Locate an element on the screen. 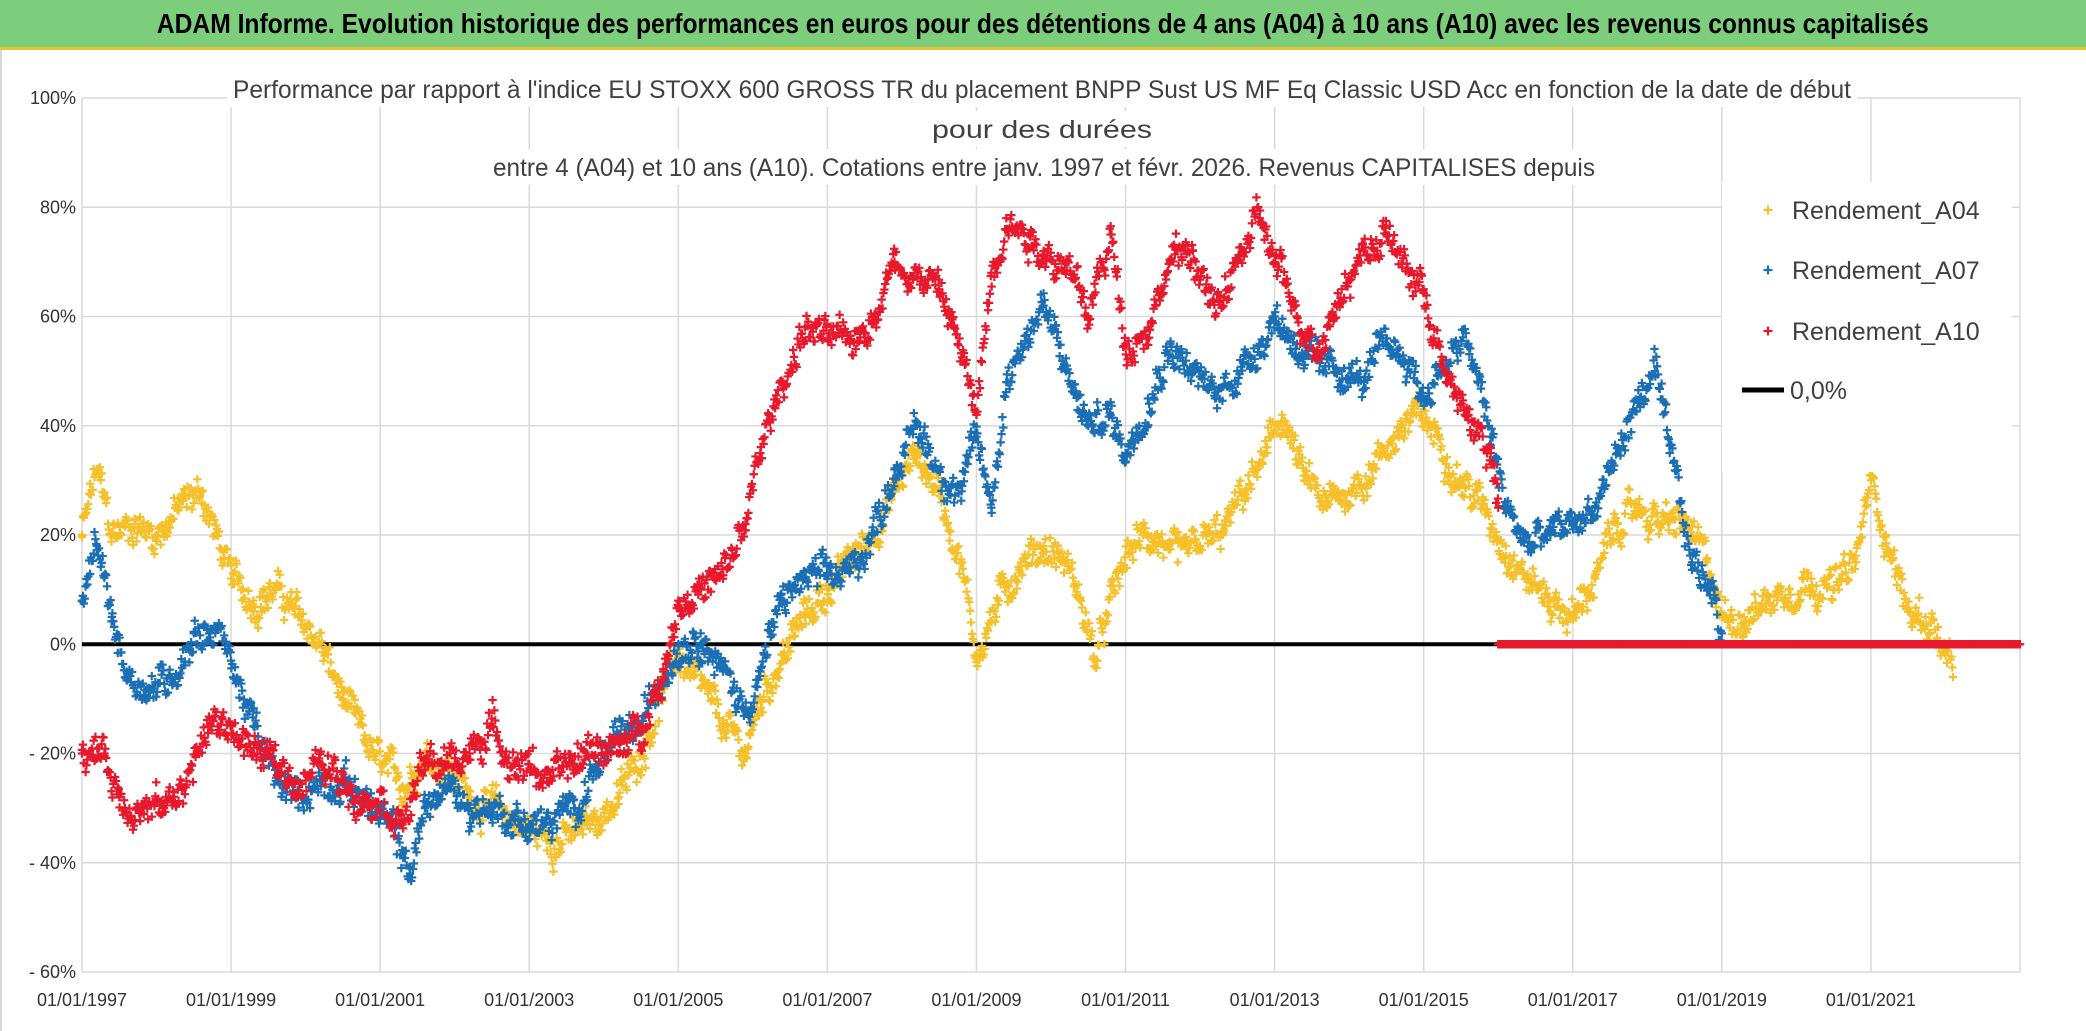  y-tick-label: 20% is located at coordinates (58, 535).